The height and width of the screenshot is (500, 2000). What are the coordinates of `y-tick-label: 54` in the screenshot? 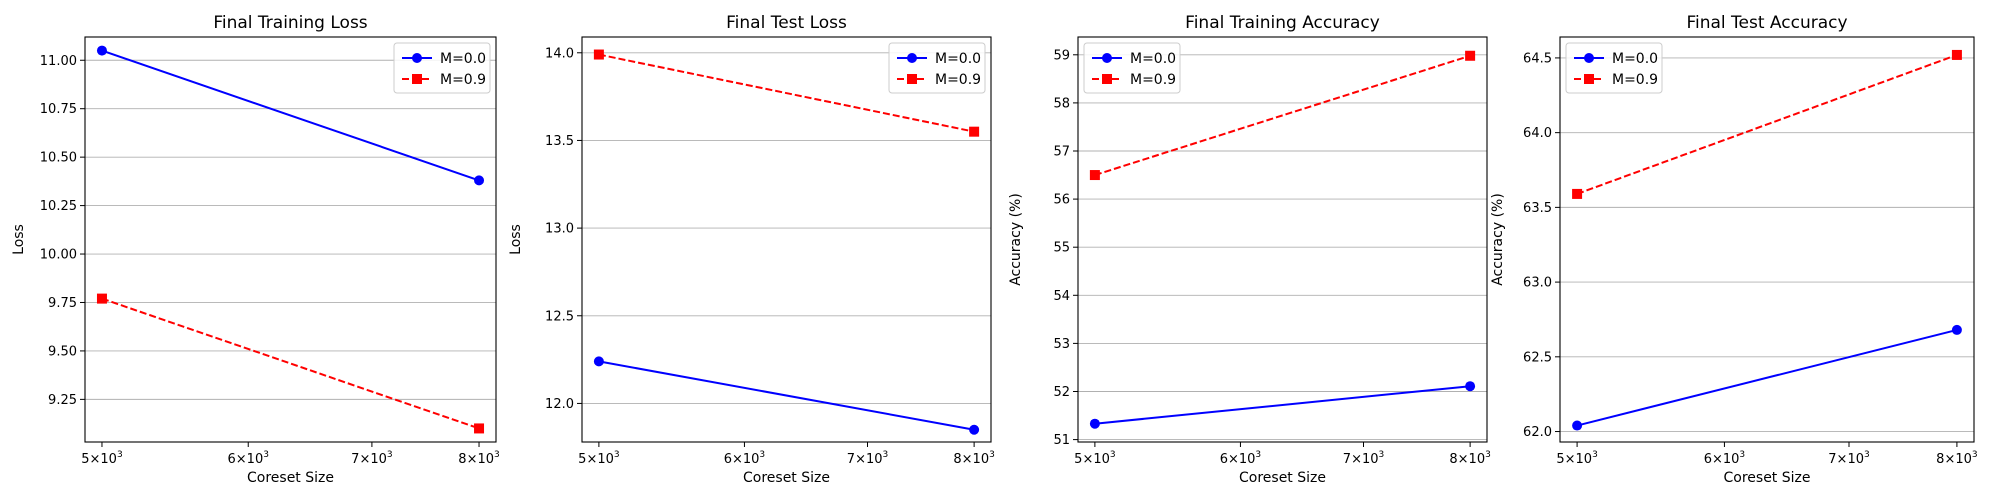 It's located at (1061, 296).